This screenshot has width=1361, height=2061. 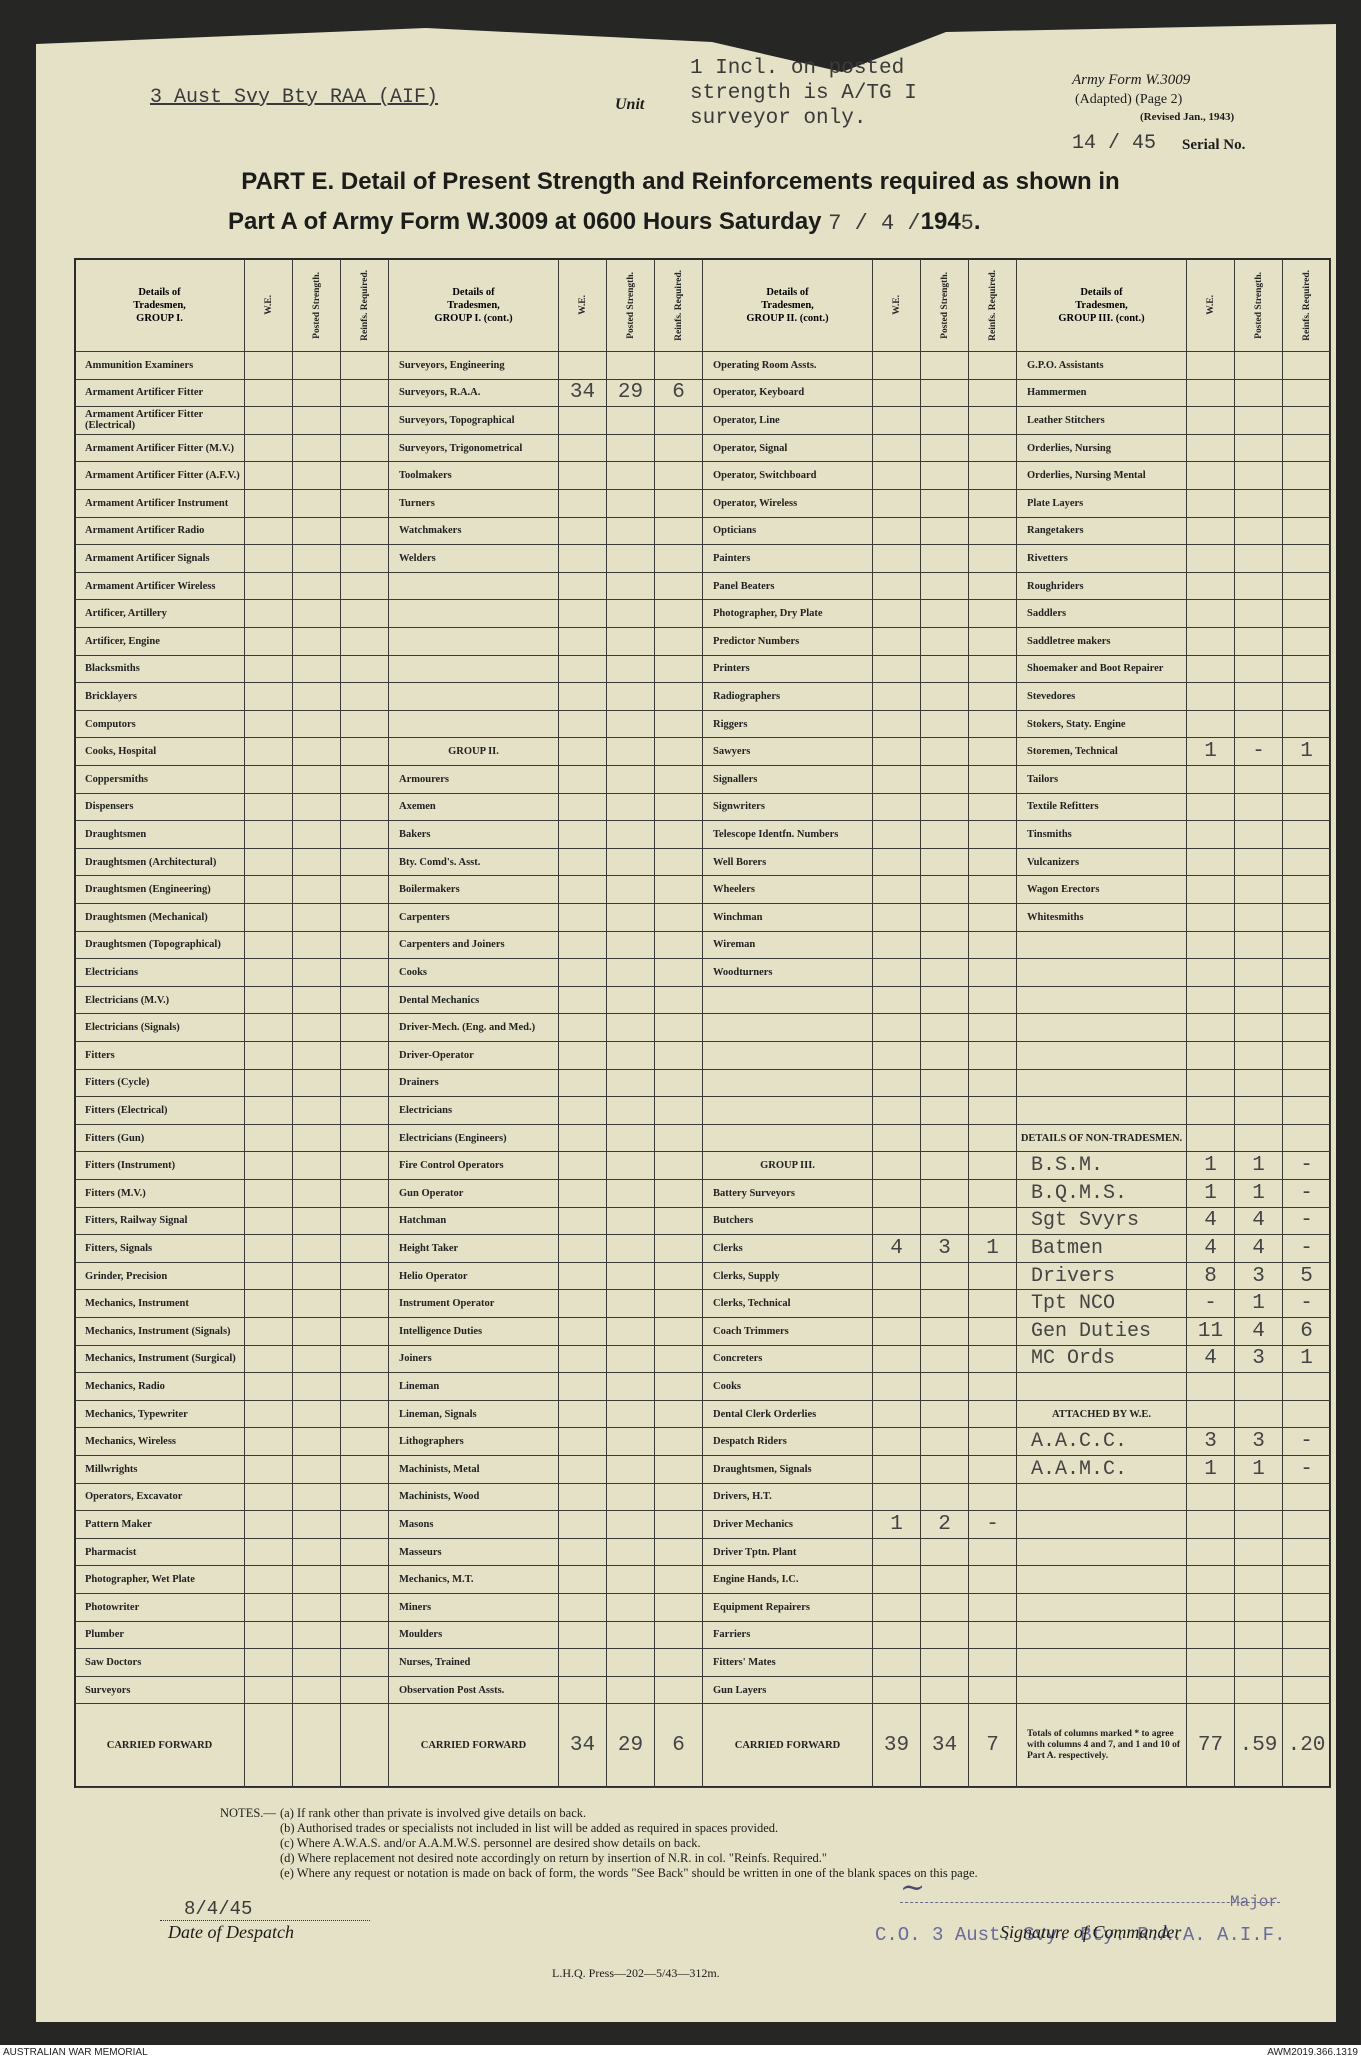 What do you see at coordinates (1101, 1414) in the screenshot?
I see `section-heading: ATTACHED BY W.E.` at bounding box center [1101, 1414].